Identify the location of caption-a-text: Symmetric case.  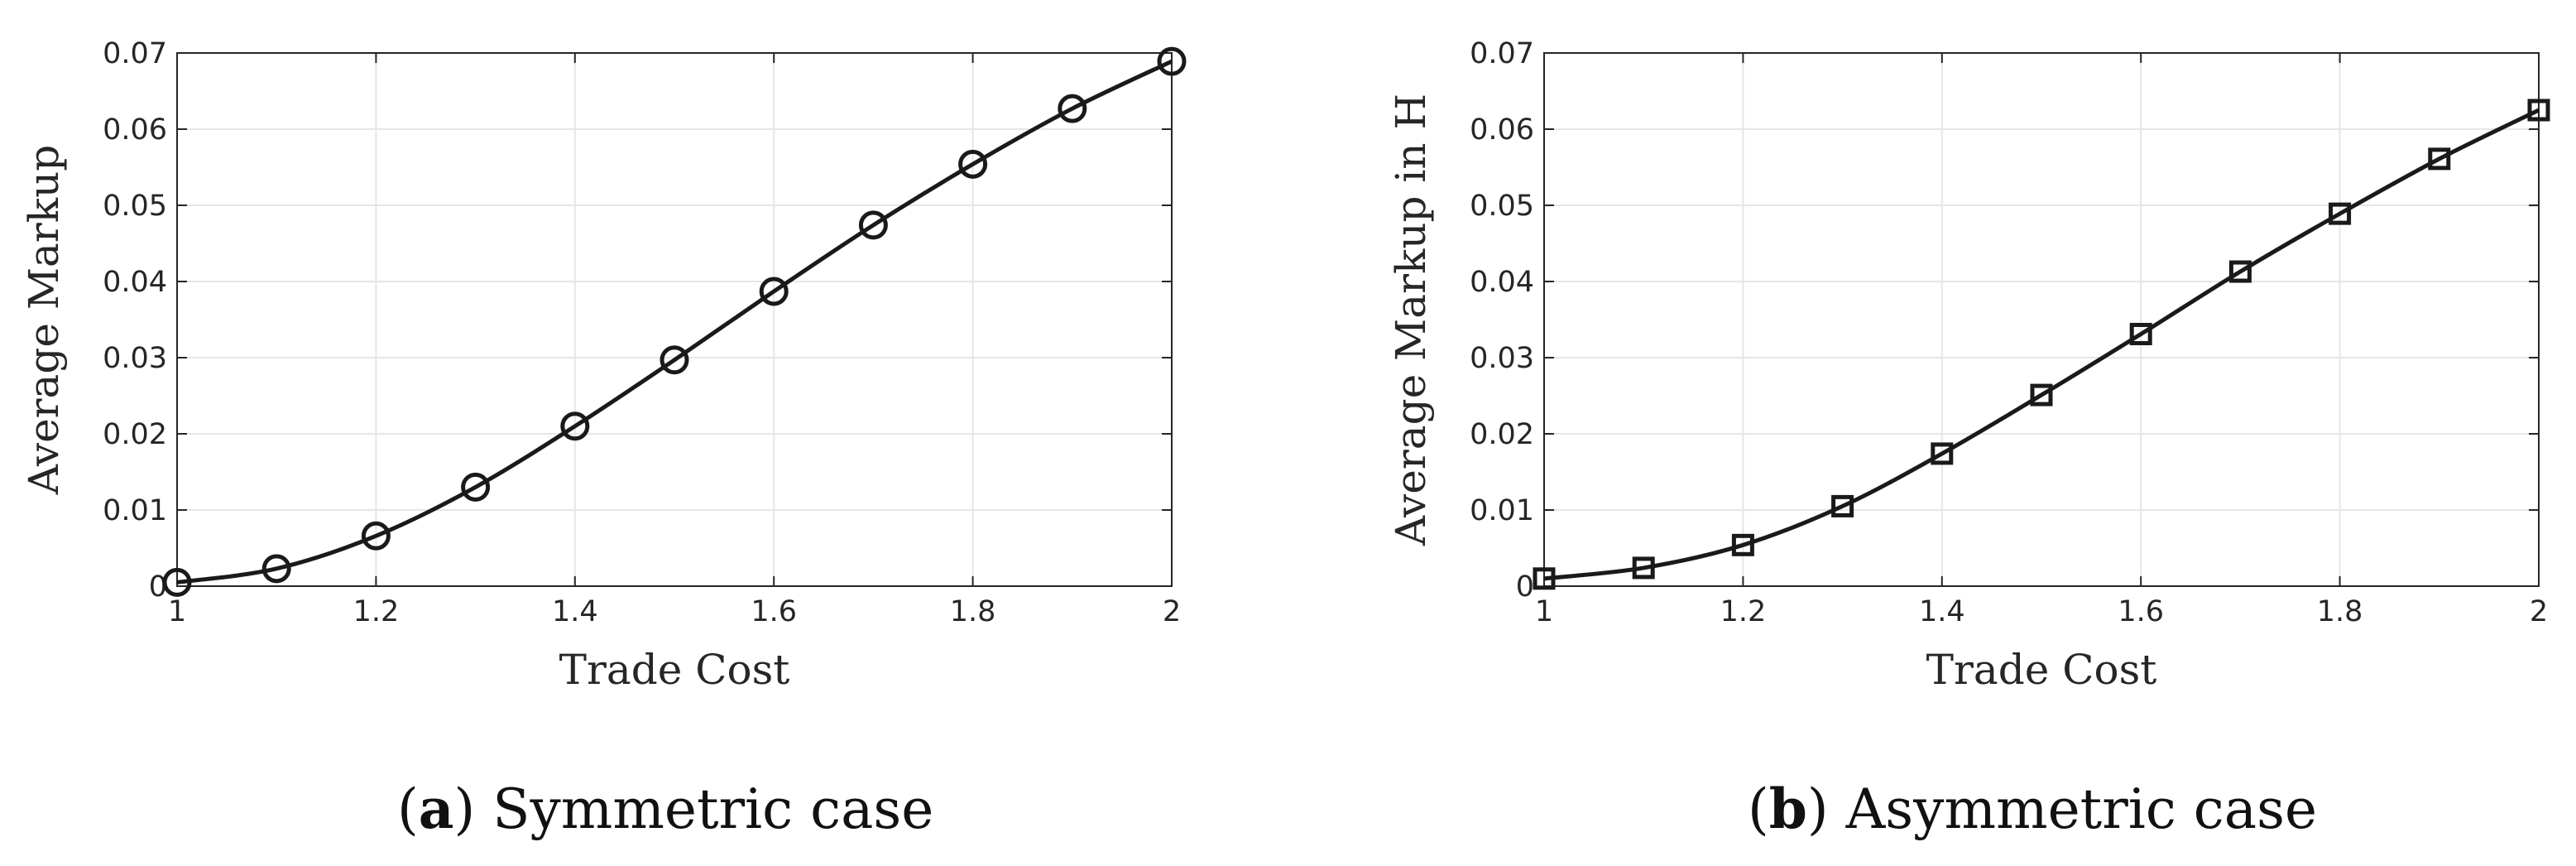
(713, 809).